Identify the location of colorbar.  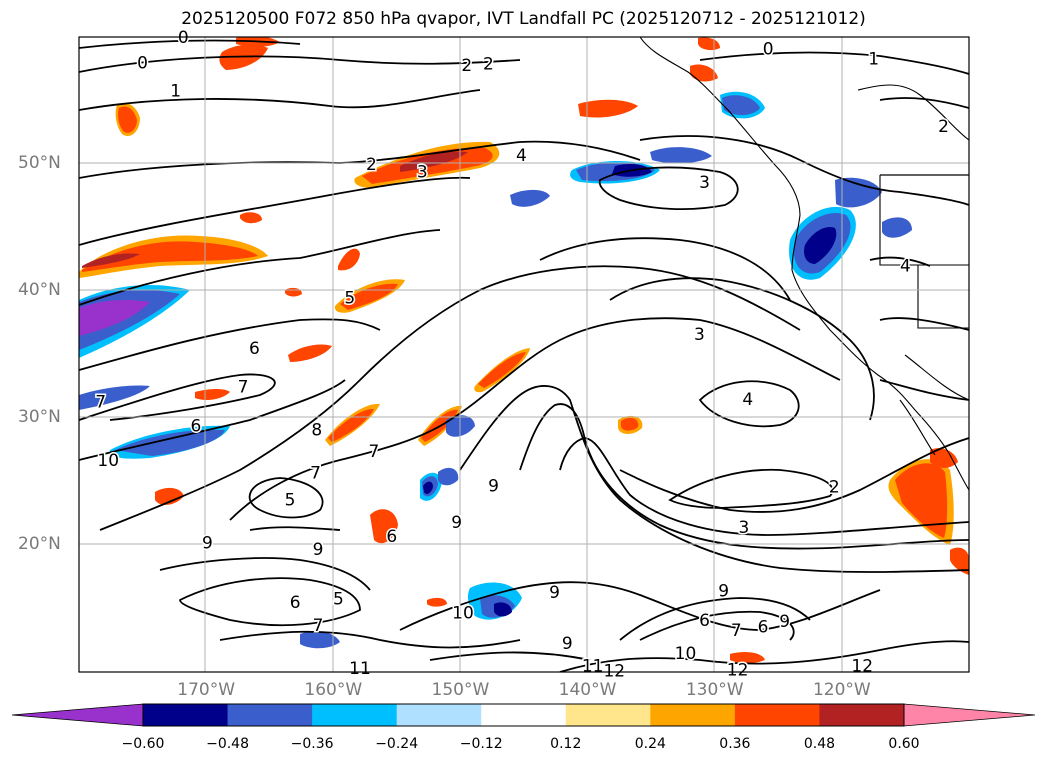
(523, 715).